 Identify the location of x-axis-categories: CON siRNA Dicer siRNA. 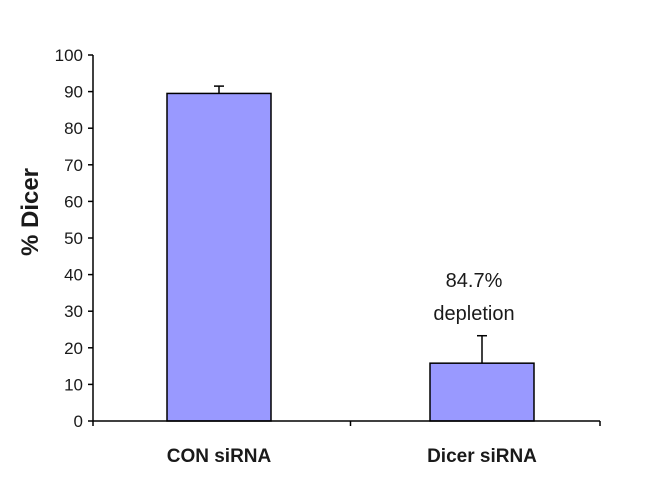
(352, 456).